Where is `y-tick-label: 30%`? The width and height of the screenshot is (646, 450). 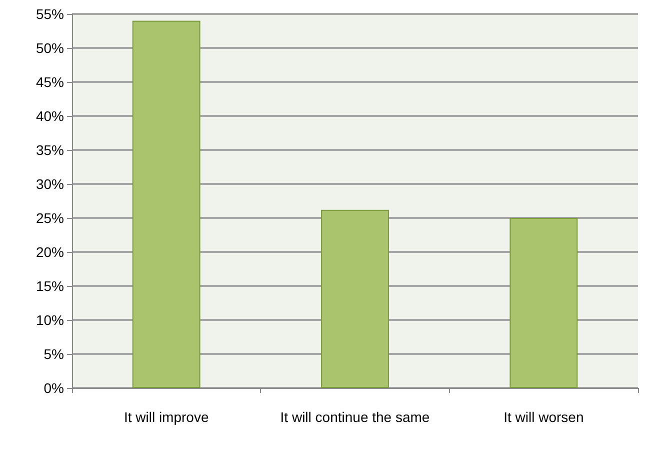
y-tick-label: 30% is located at coordinates (50, 184).